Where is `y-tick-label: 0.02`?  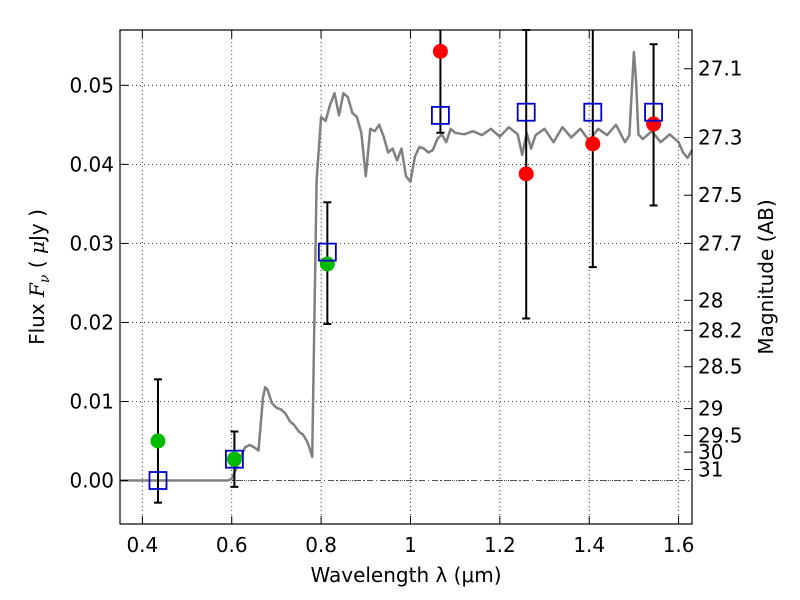
y-tick-label: 0.02 is located at coordinates (91, 322).